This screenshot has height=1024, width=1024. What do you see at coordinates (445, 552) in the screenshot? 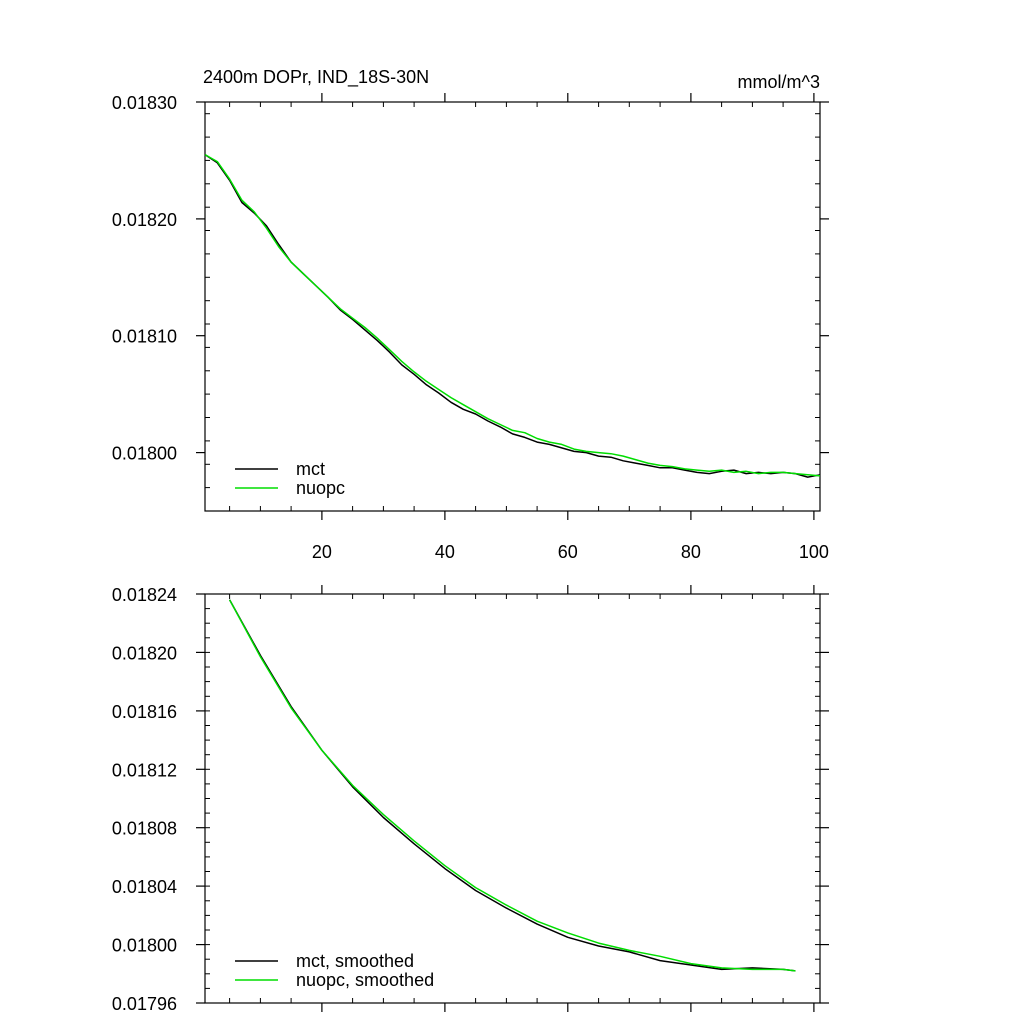
I see `x-tick-label: 40` at bounding box center [445, 552].